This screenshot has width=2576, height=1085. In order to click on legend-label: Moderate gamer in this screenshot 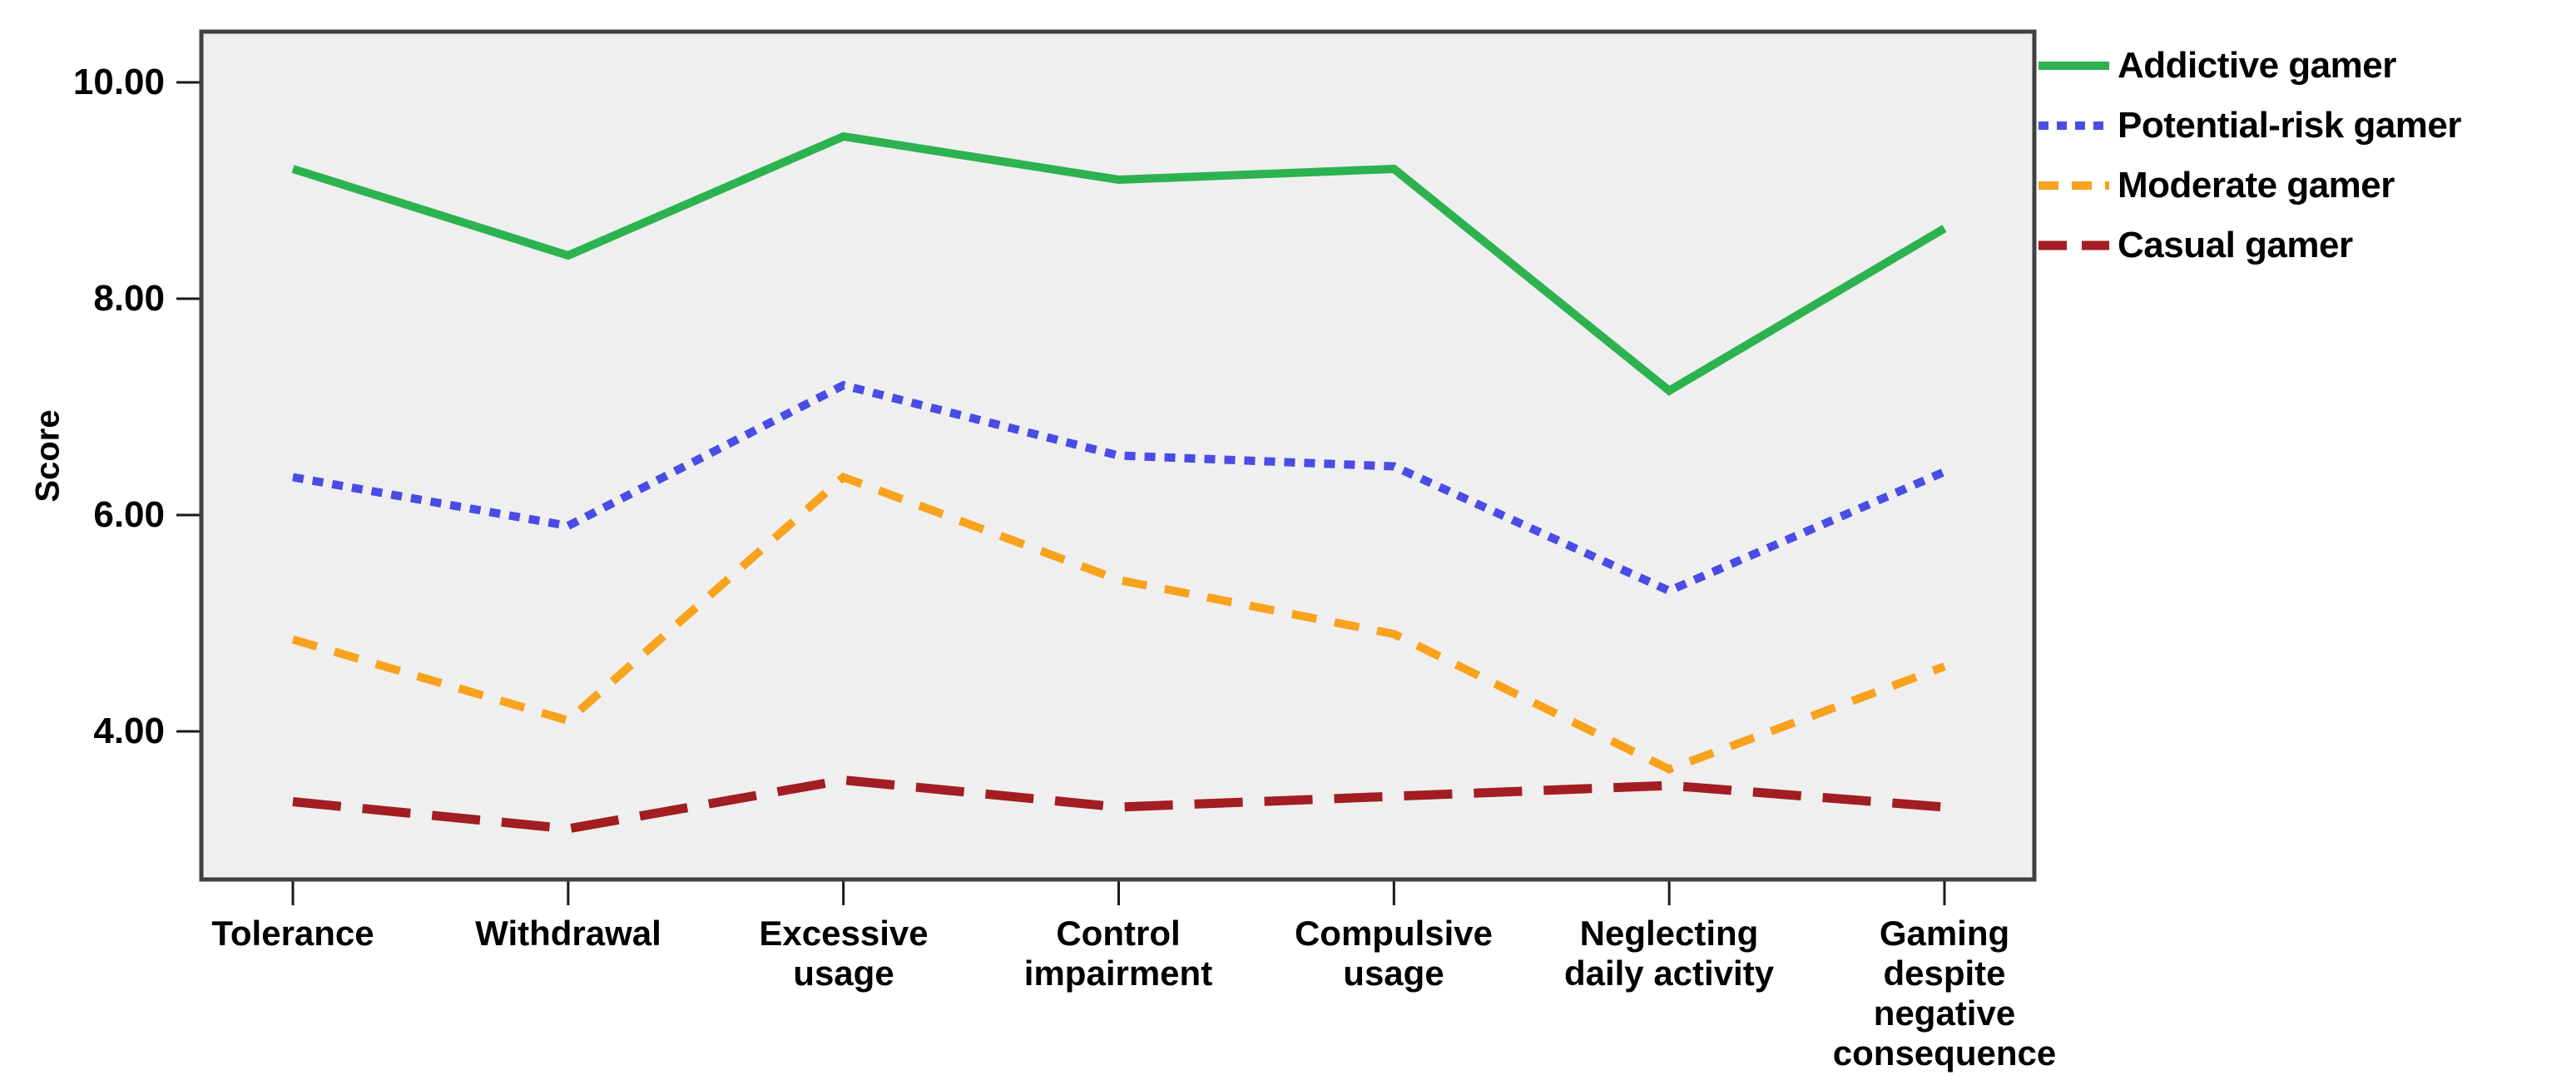, I will do `click(2257, 185)`.